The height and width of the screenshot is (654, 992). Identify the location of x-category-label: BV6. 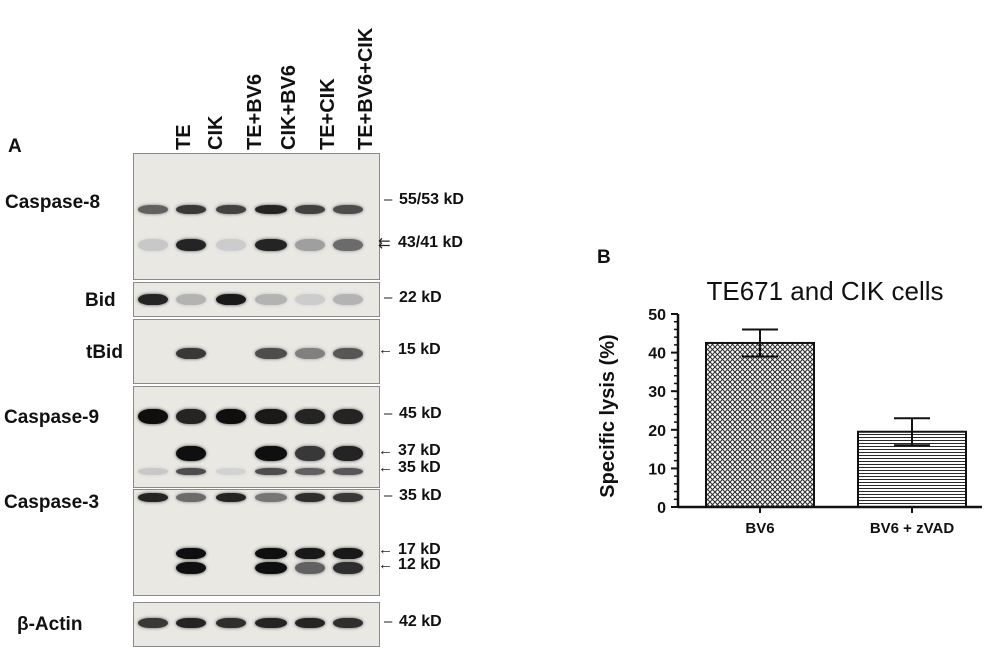
(759, 528).